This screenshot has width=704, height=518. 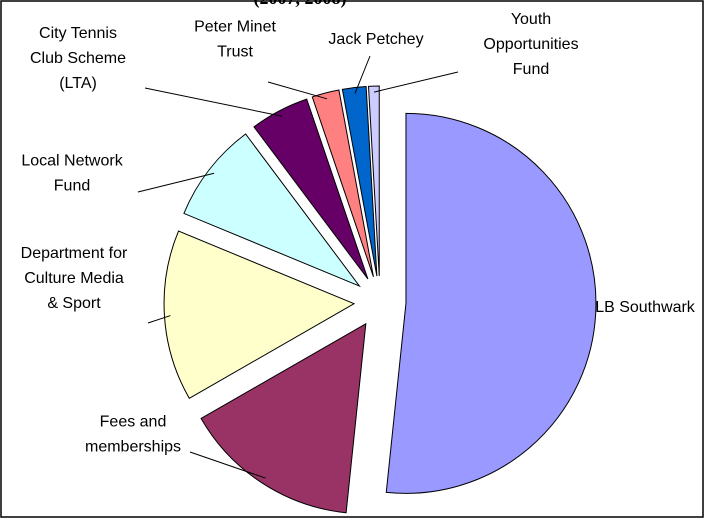 I want to click on slice-data-label: Youth Opportunities Fund, so click(x=530, y=44).